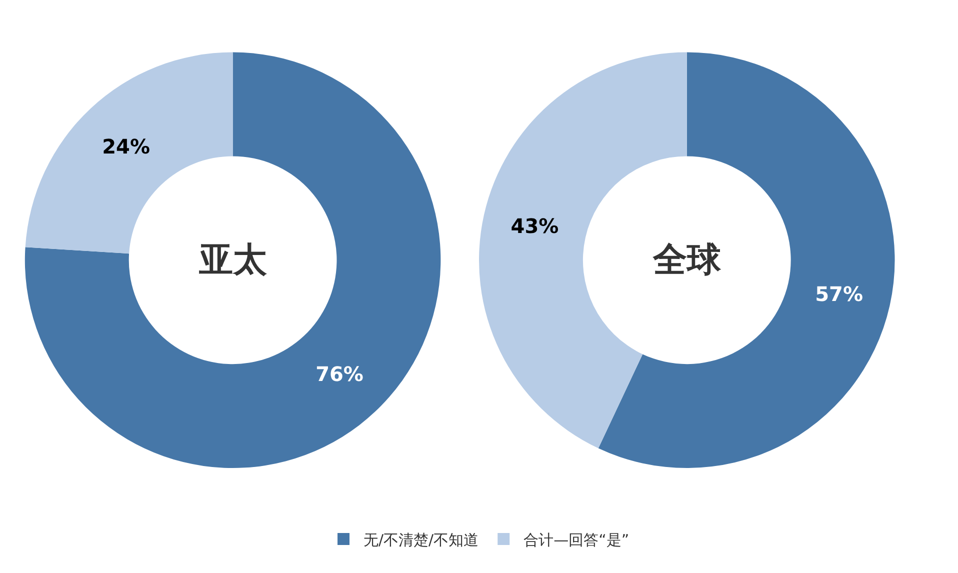 The height and width of the screenshot is (573, 958). I want to click on data-label: 43%, so click(534, 226).